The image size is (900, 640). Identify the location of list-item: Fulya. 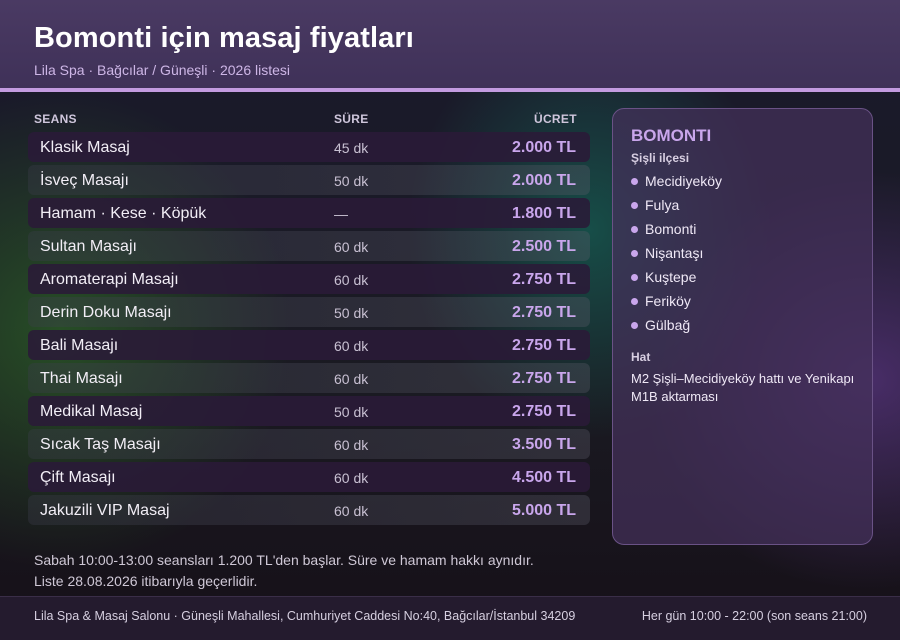
(676, 207).